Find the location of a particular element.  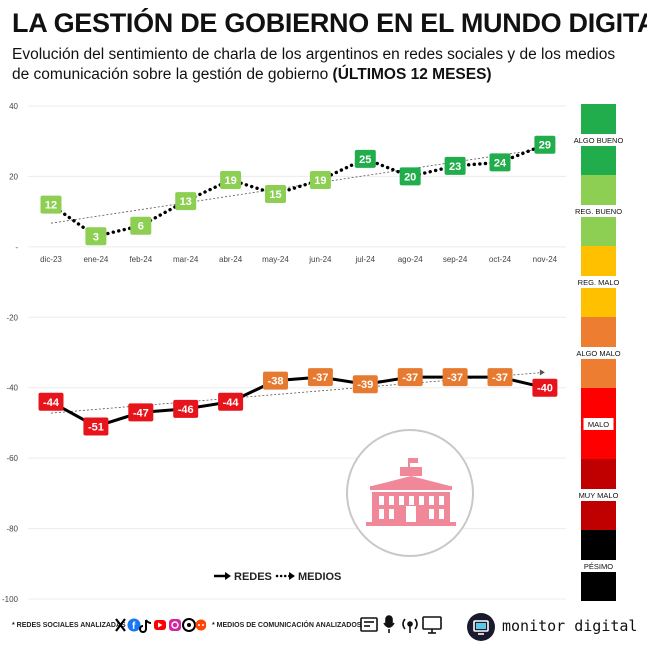

data-label: -51 is located at coordinates (96, 426).